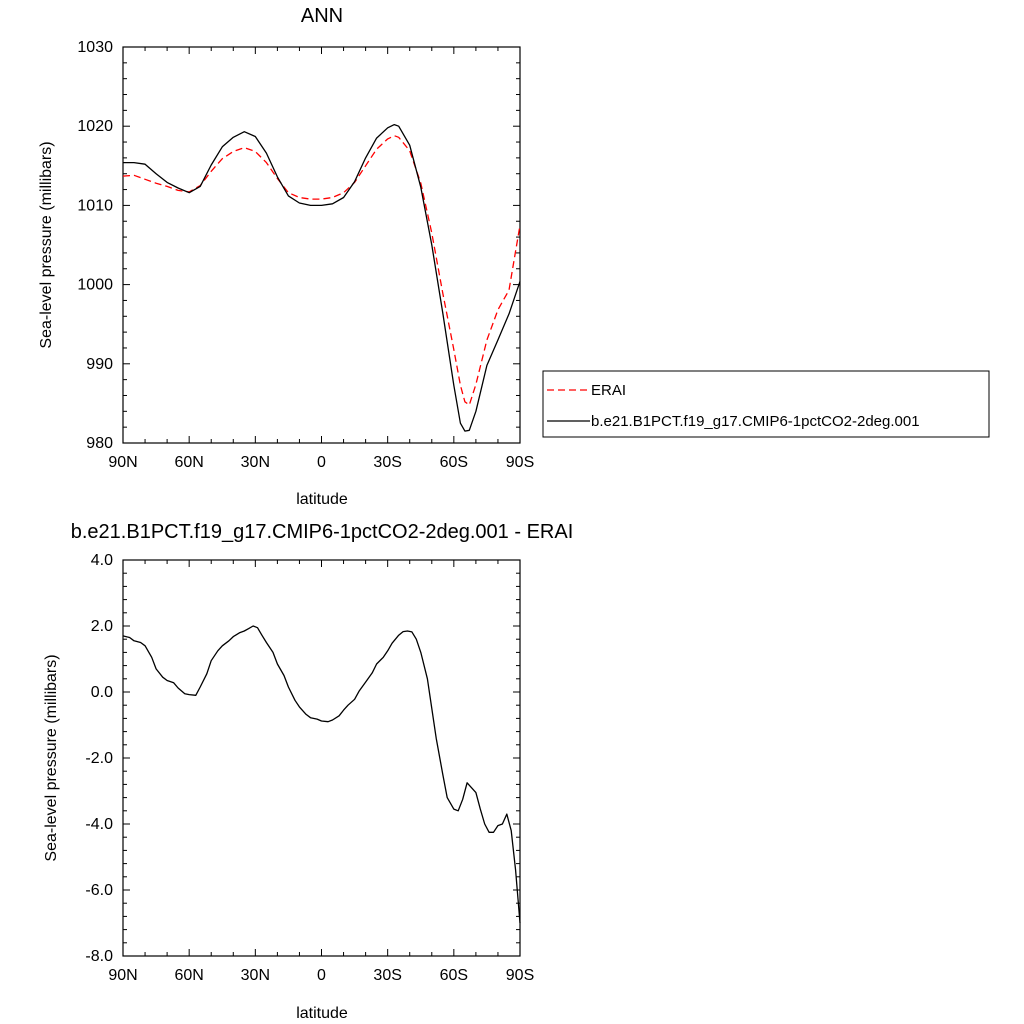  What do you see at coordinates (99, 824) in the screenshot?
I see `y-tick-label: -4.0` at bounding box center [99, 824].